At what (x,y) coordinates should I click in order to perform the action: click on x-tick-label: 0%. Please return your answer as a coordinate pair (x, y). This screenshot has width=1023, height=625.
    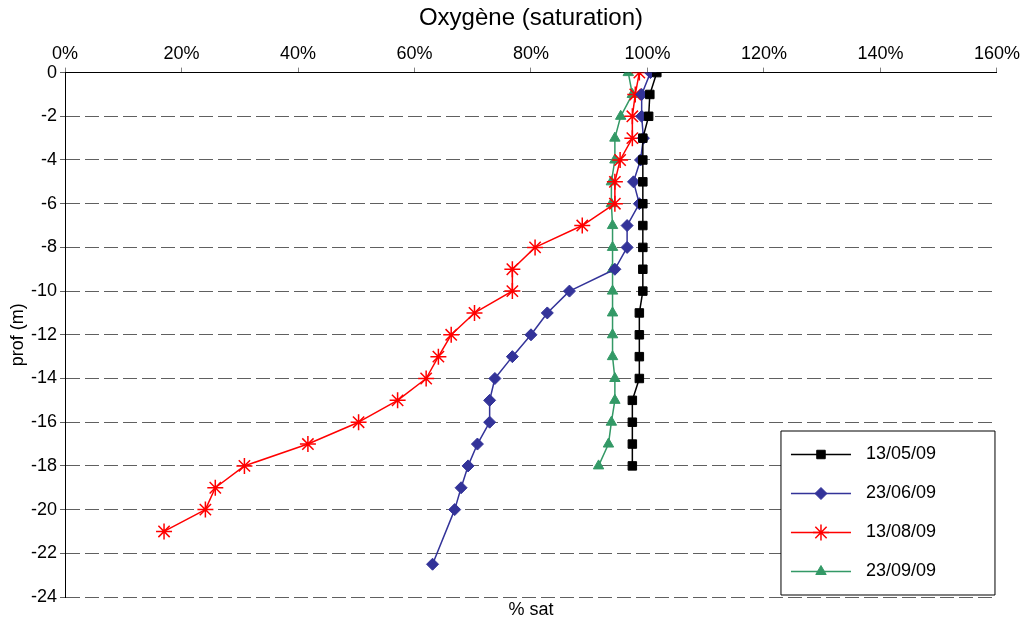
    Looking at the image, I should click on (65, 52).